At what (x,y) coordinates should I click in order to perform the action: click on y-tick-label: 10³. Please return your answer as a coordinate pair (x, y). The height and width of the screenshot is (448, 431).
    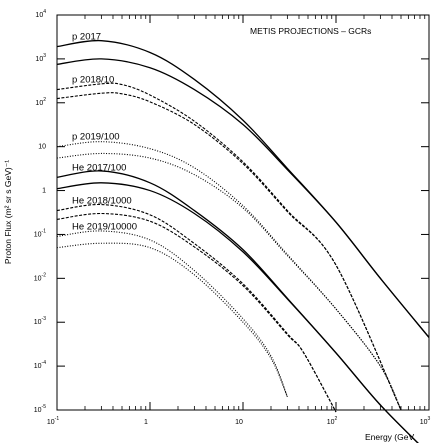
    Looking at the image, I should click on (40, 58).